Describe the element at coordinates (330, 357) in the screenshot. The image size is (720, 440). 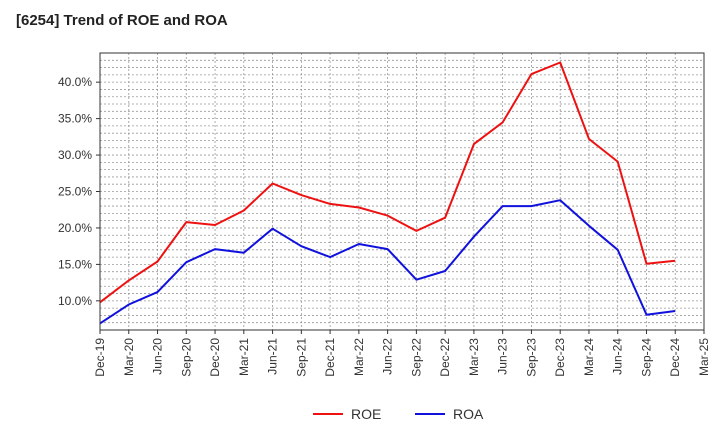
I see `x-tick-label: Dec-21` at that location.